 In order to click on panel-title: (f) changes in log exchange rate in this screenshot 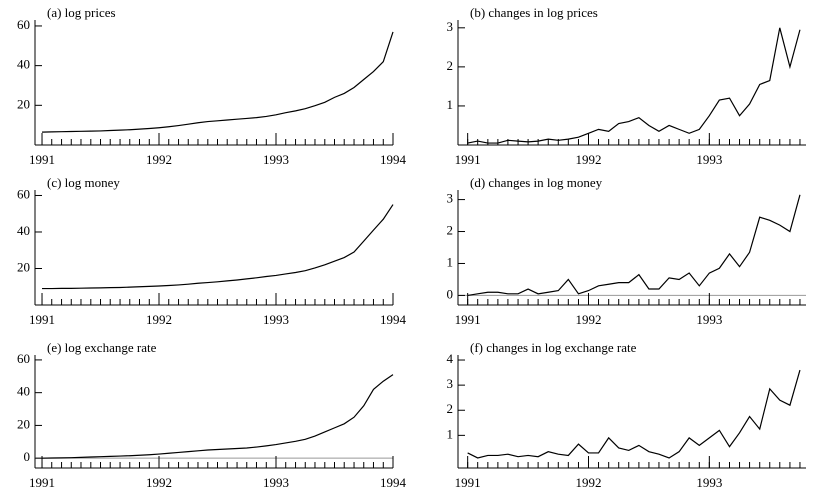, I will do `click(553, 347)`.